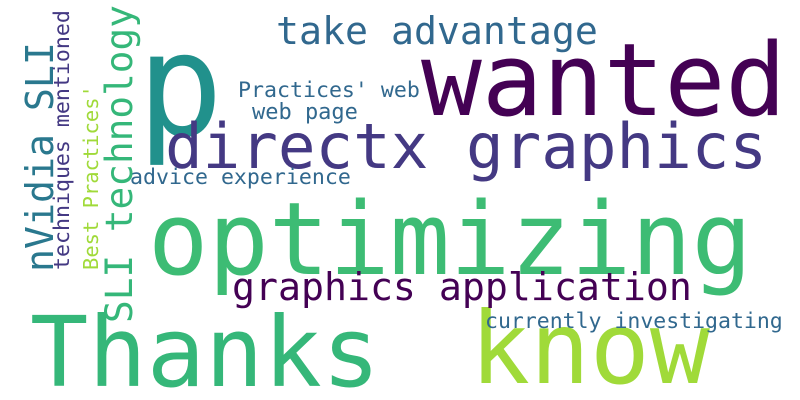 This screenshot has width=800, height=400. I want to click on word-sli-technology: SLI technology, so click(120, 164).